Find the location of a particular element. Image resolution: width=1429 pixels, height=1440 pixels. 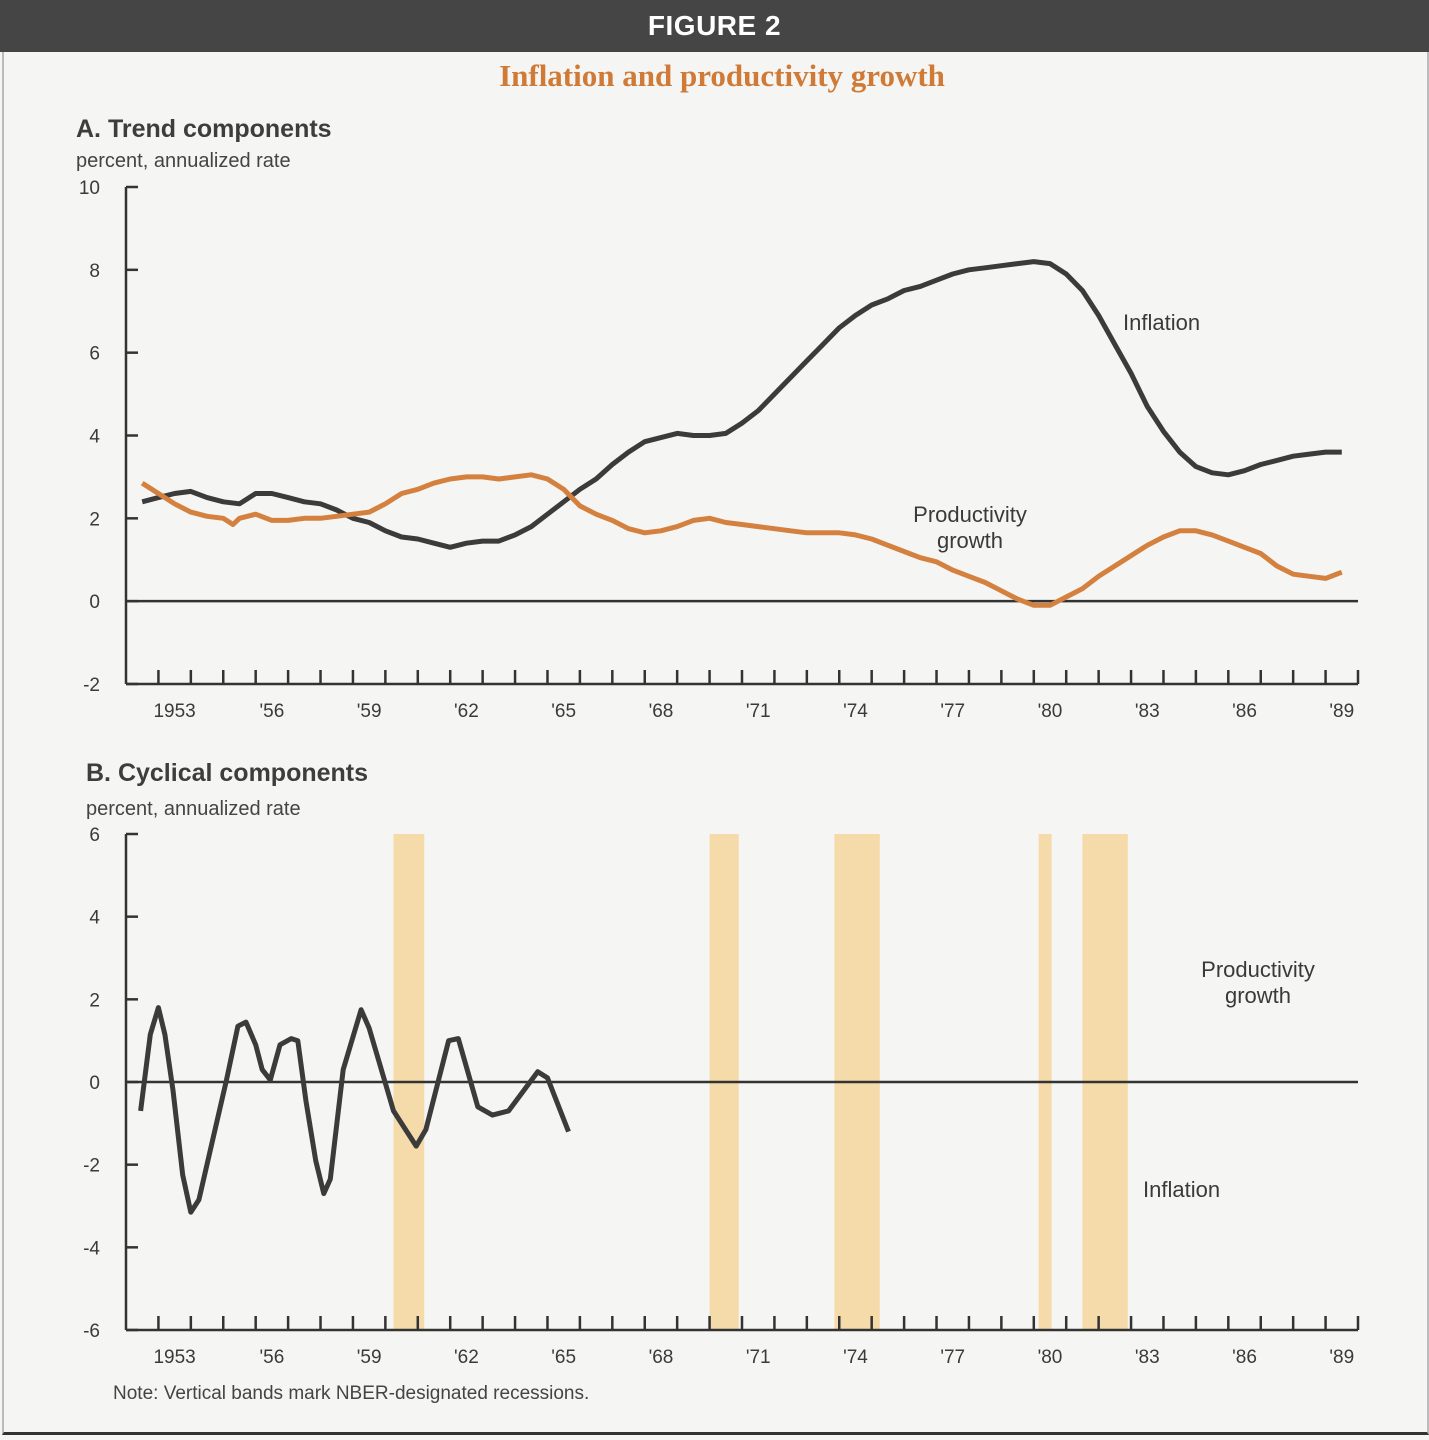

y-tick-label: -6 is located at coordinates (91, 1331).